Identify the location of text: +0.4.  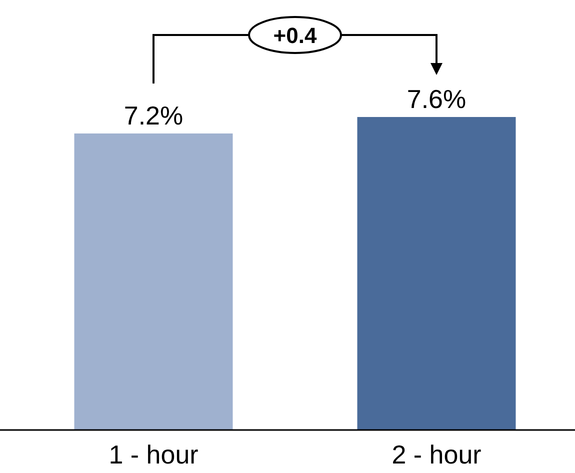
(295, 35).